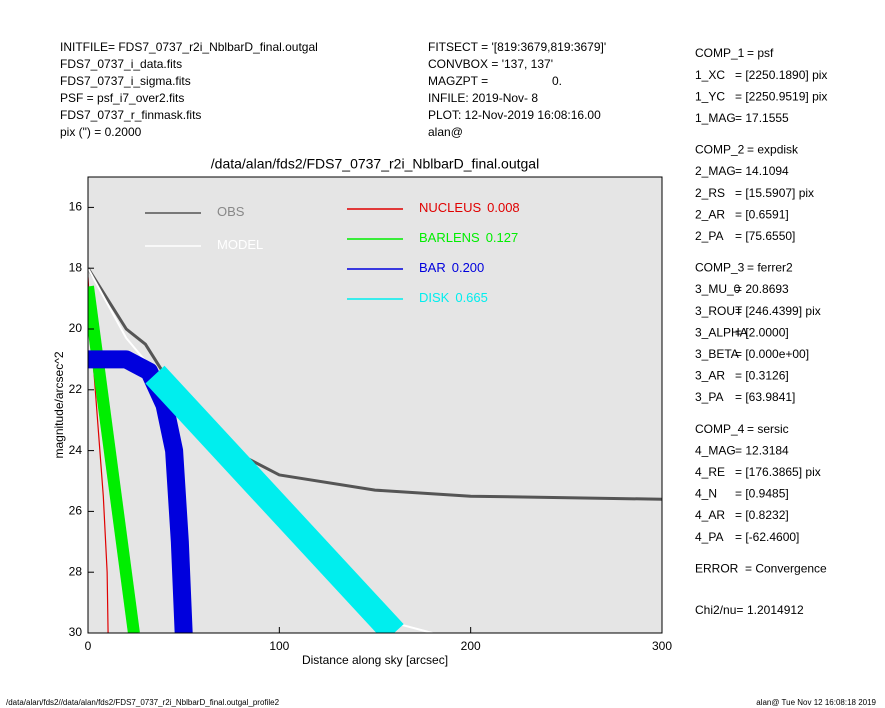 Image resolution: width=885 pixels, height=708 pixels. What do you see at coordinates (774, 193) in the screenshot?
I see `param-value: = [15.5907] pix` at bounding box center [774, 193].